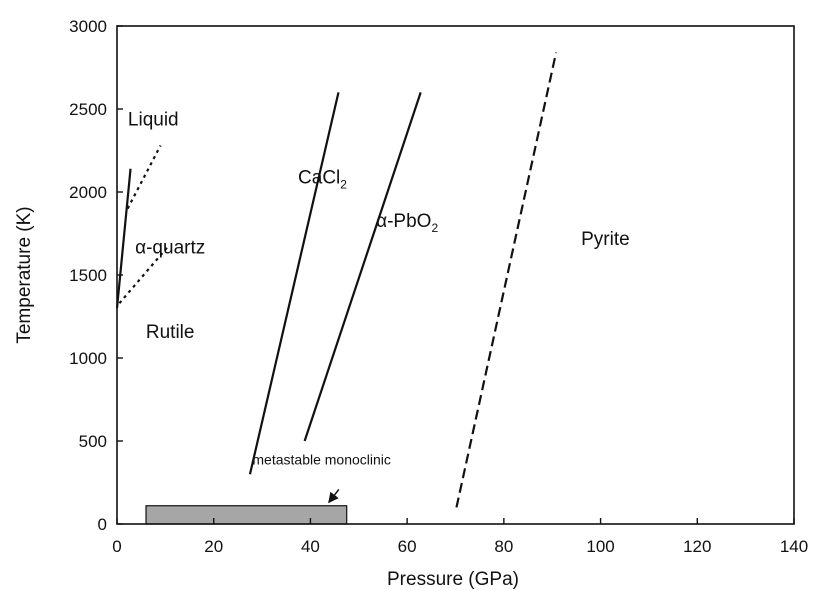 The image size is (815, 590). Describe the element at coordinates (102, 524) in the screenshot. I see `y-tick-label: 0` at that location.